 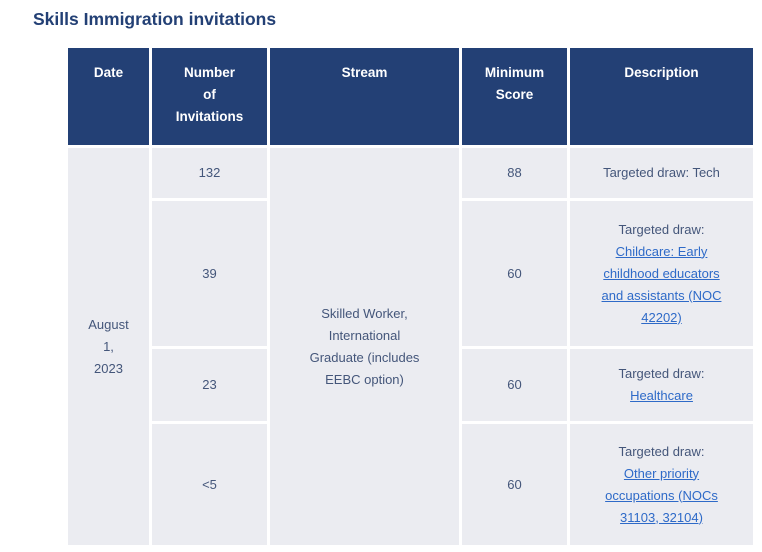 I want to click on page-title: Skills Immigration invitations, so click(x=155, y=19).